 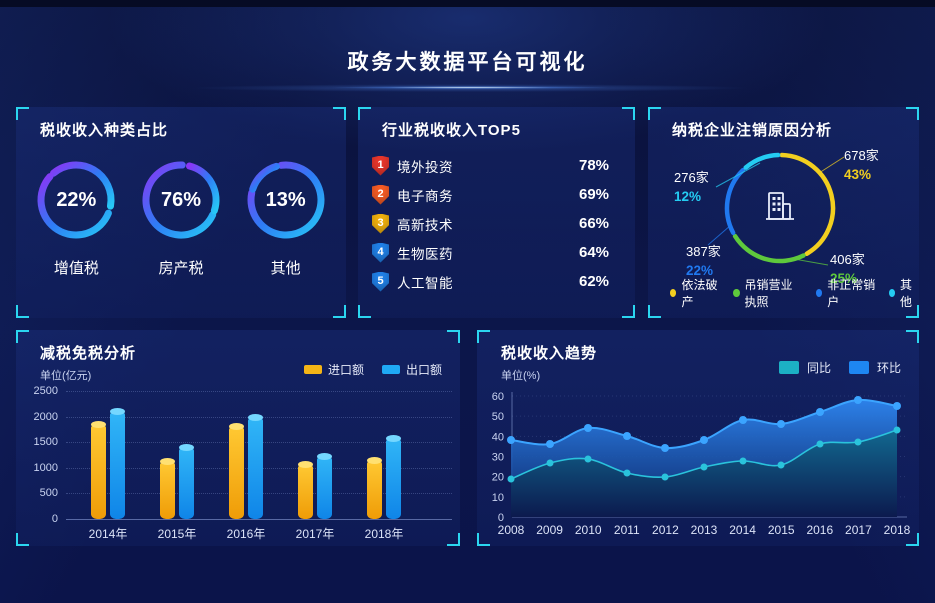 I want to click on donut-other: 13% 其他, so click(x=286, y=217).